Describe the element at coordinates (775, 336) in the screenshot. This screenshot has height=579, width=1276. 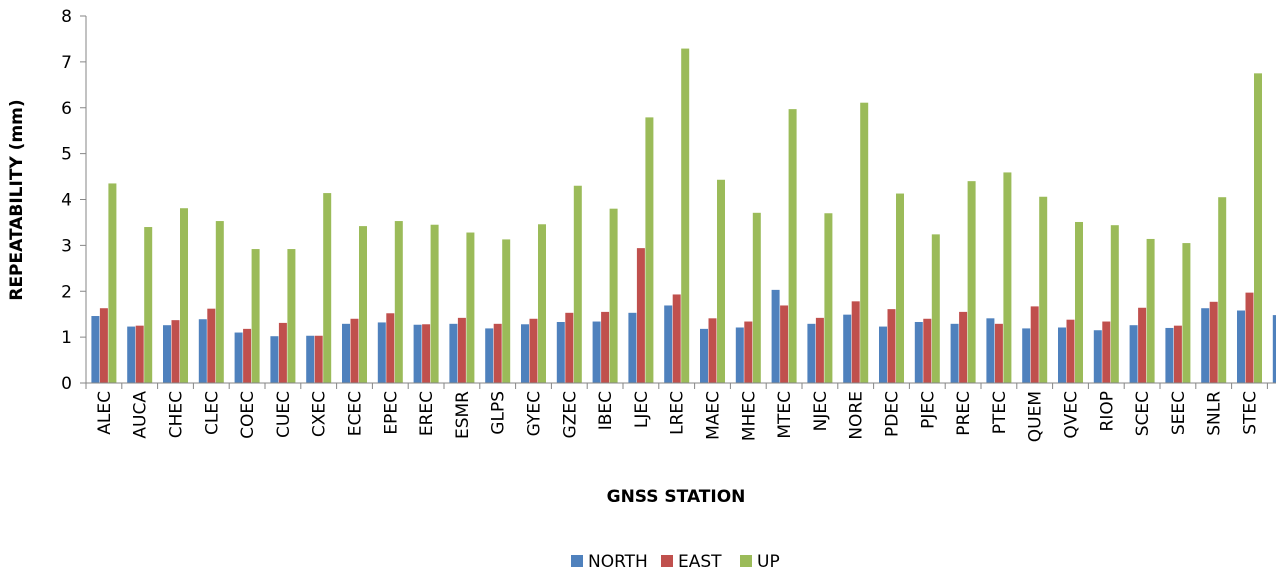
I see `bar-north-mtec` at that location.